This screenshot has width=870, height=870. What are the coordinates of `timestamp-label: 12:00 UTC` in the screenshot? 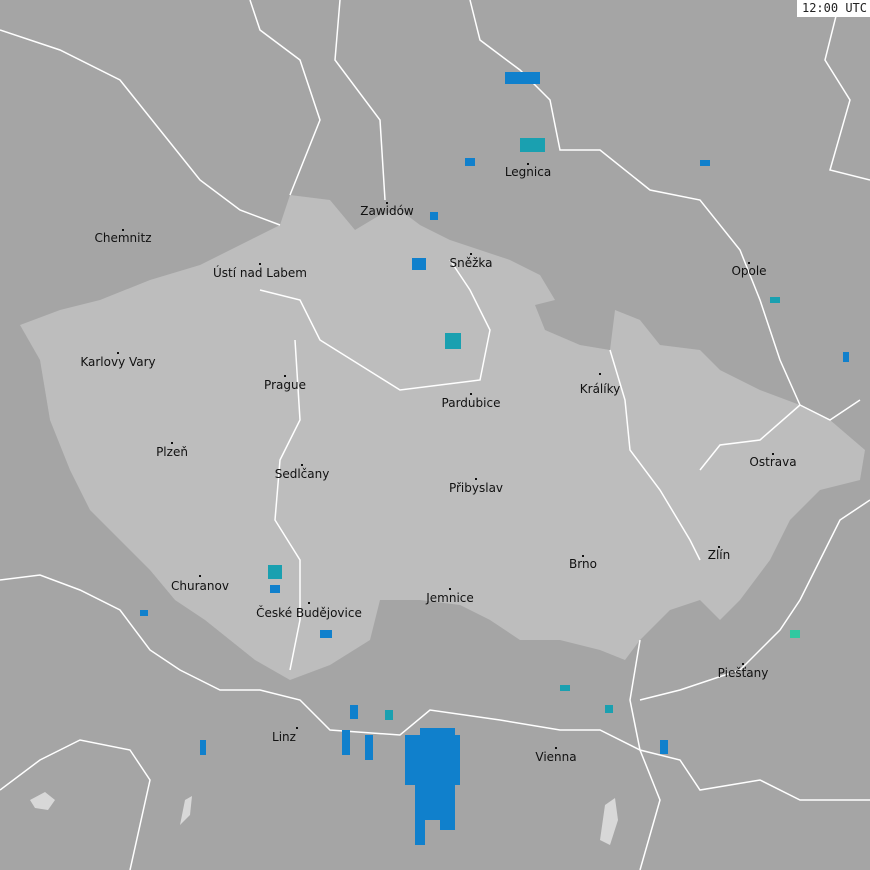 It's located at (833, 8).